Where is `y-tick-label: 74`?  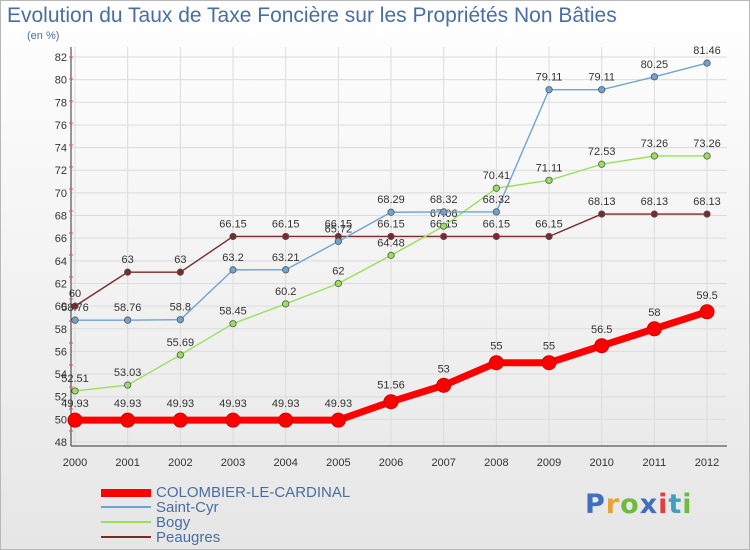 y-tick-label: 74 is located at coordinates (61, 149).